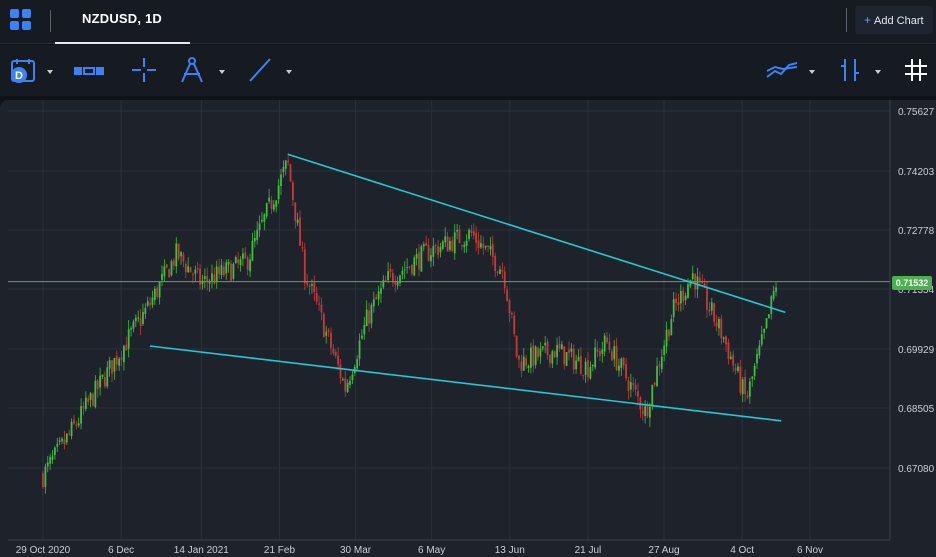 The height and width of the screenshot is (557, 936). Describe the element at coordinates (465, 383) in the screenshot. I see `trendline-lower` at that location.